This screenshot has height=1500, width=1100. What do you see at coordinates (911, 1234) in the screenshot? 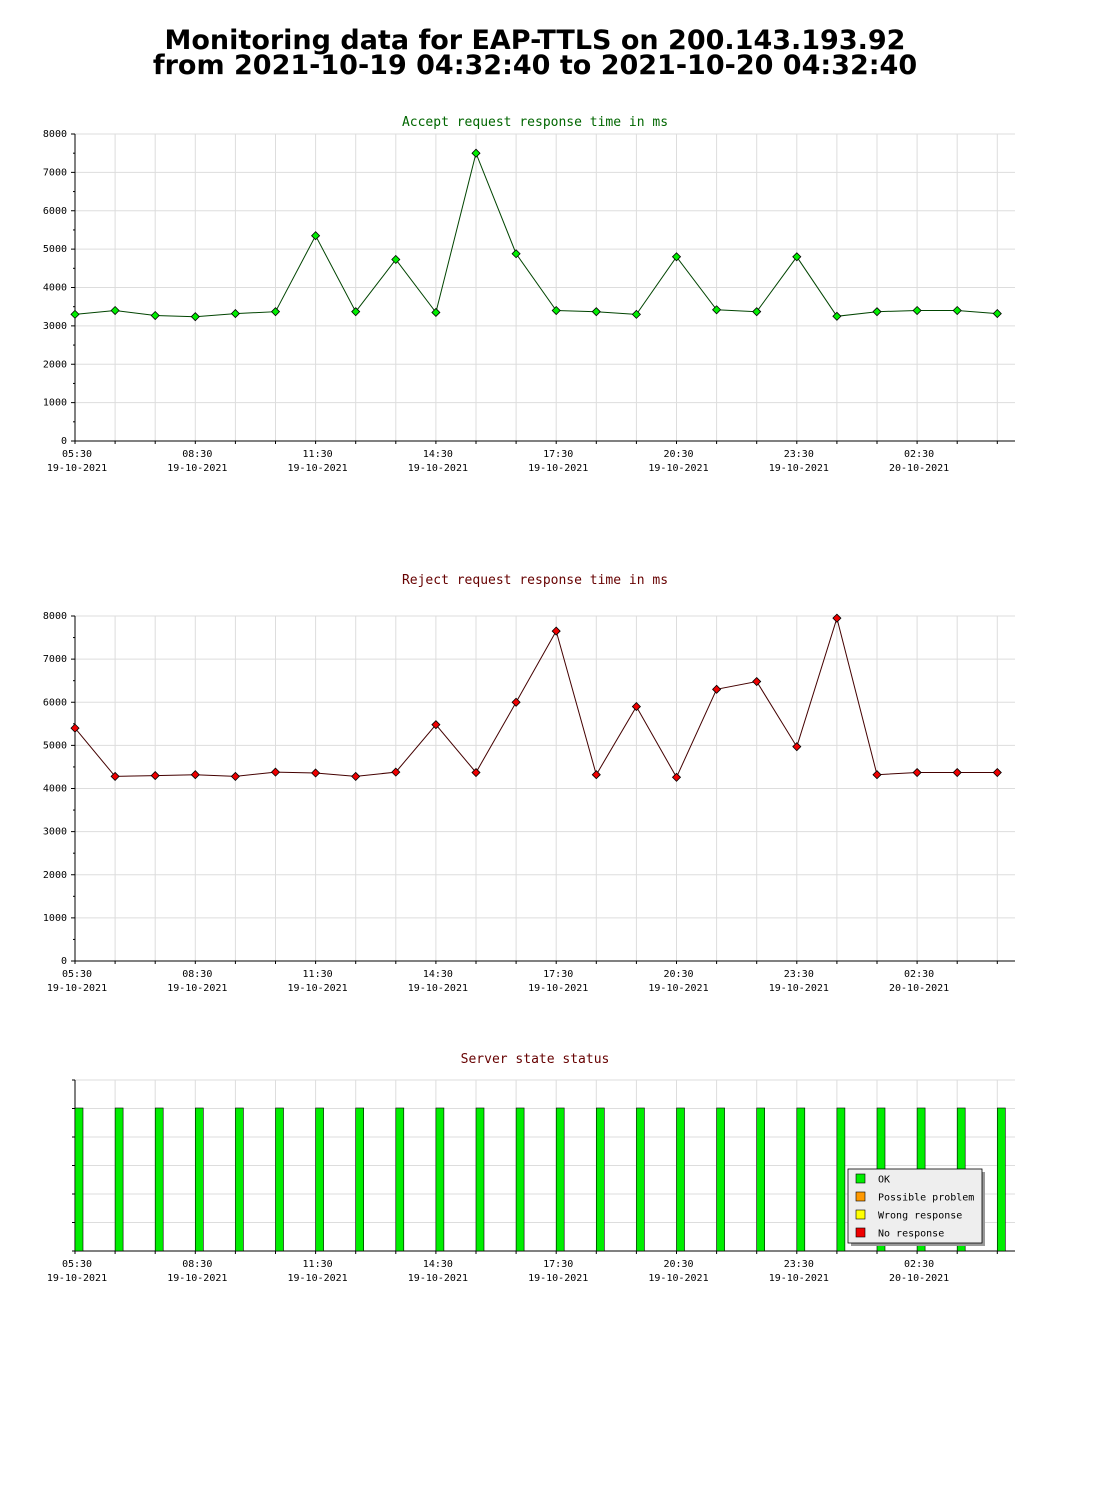
I see `legend-label: No response` at bounding box center [911, 1234].